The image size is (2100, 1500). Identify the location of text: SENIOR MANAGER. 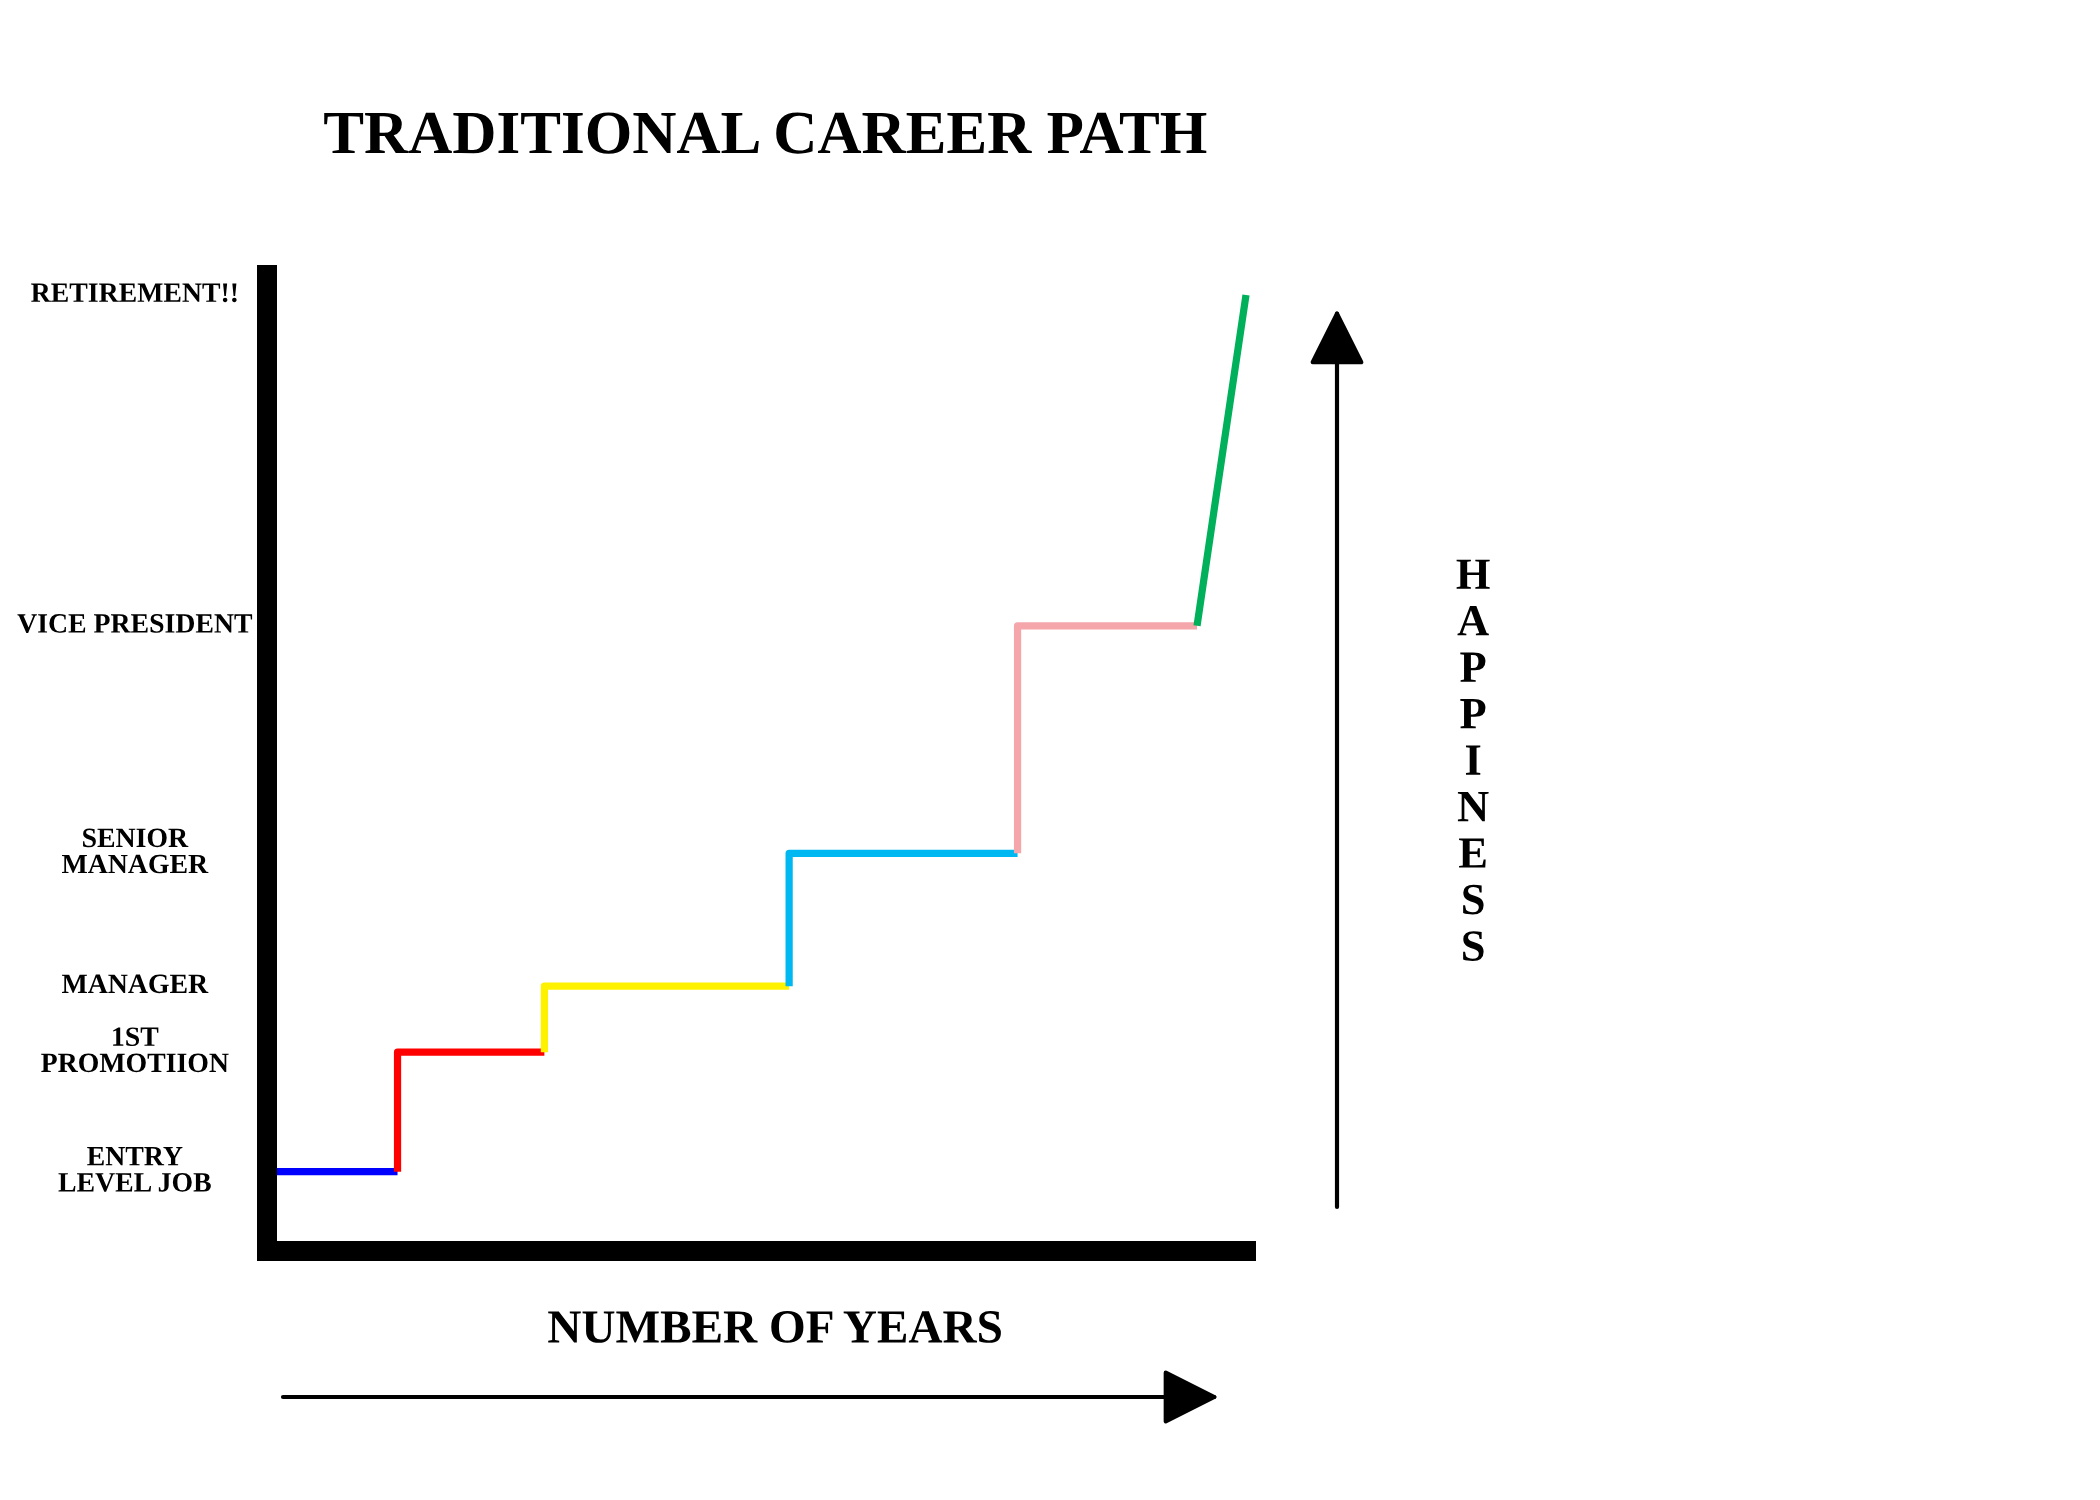
(135, 851).